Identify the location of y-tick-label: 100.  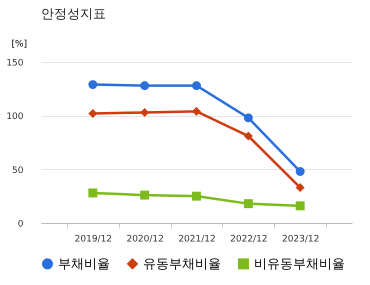
(15, 117).